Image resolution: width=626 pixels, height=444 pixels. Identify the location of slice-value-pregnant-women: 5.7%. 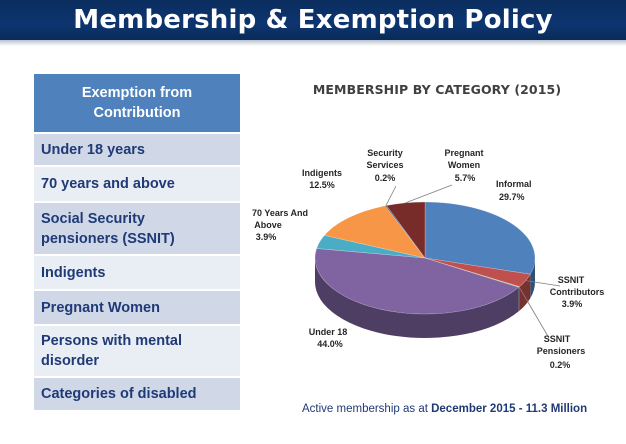
(465, 178).